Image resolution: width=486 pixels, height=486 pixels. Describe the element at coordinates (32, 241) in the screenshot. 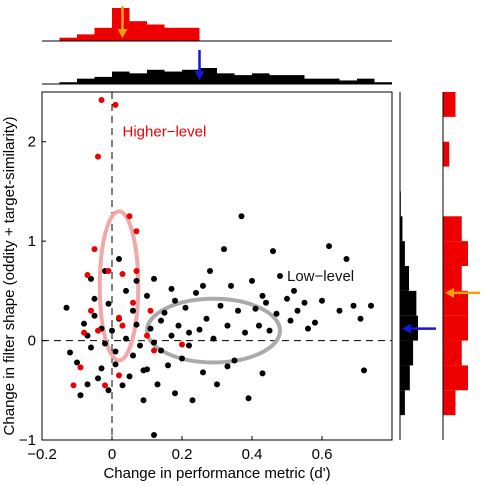

I see `y-tick-label-2: 1` at that location.